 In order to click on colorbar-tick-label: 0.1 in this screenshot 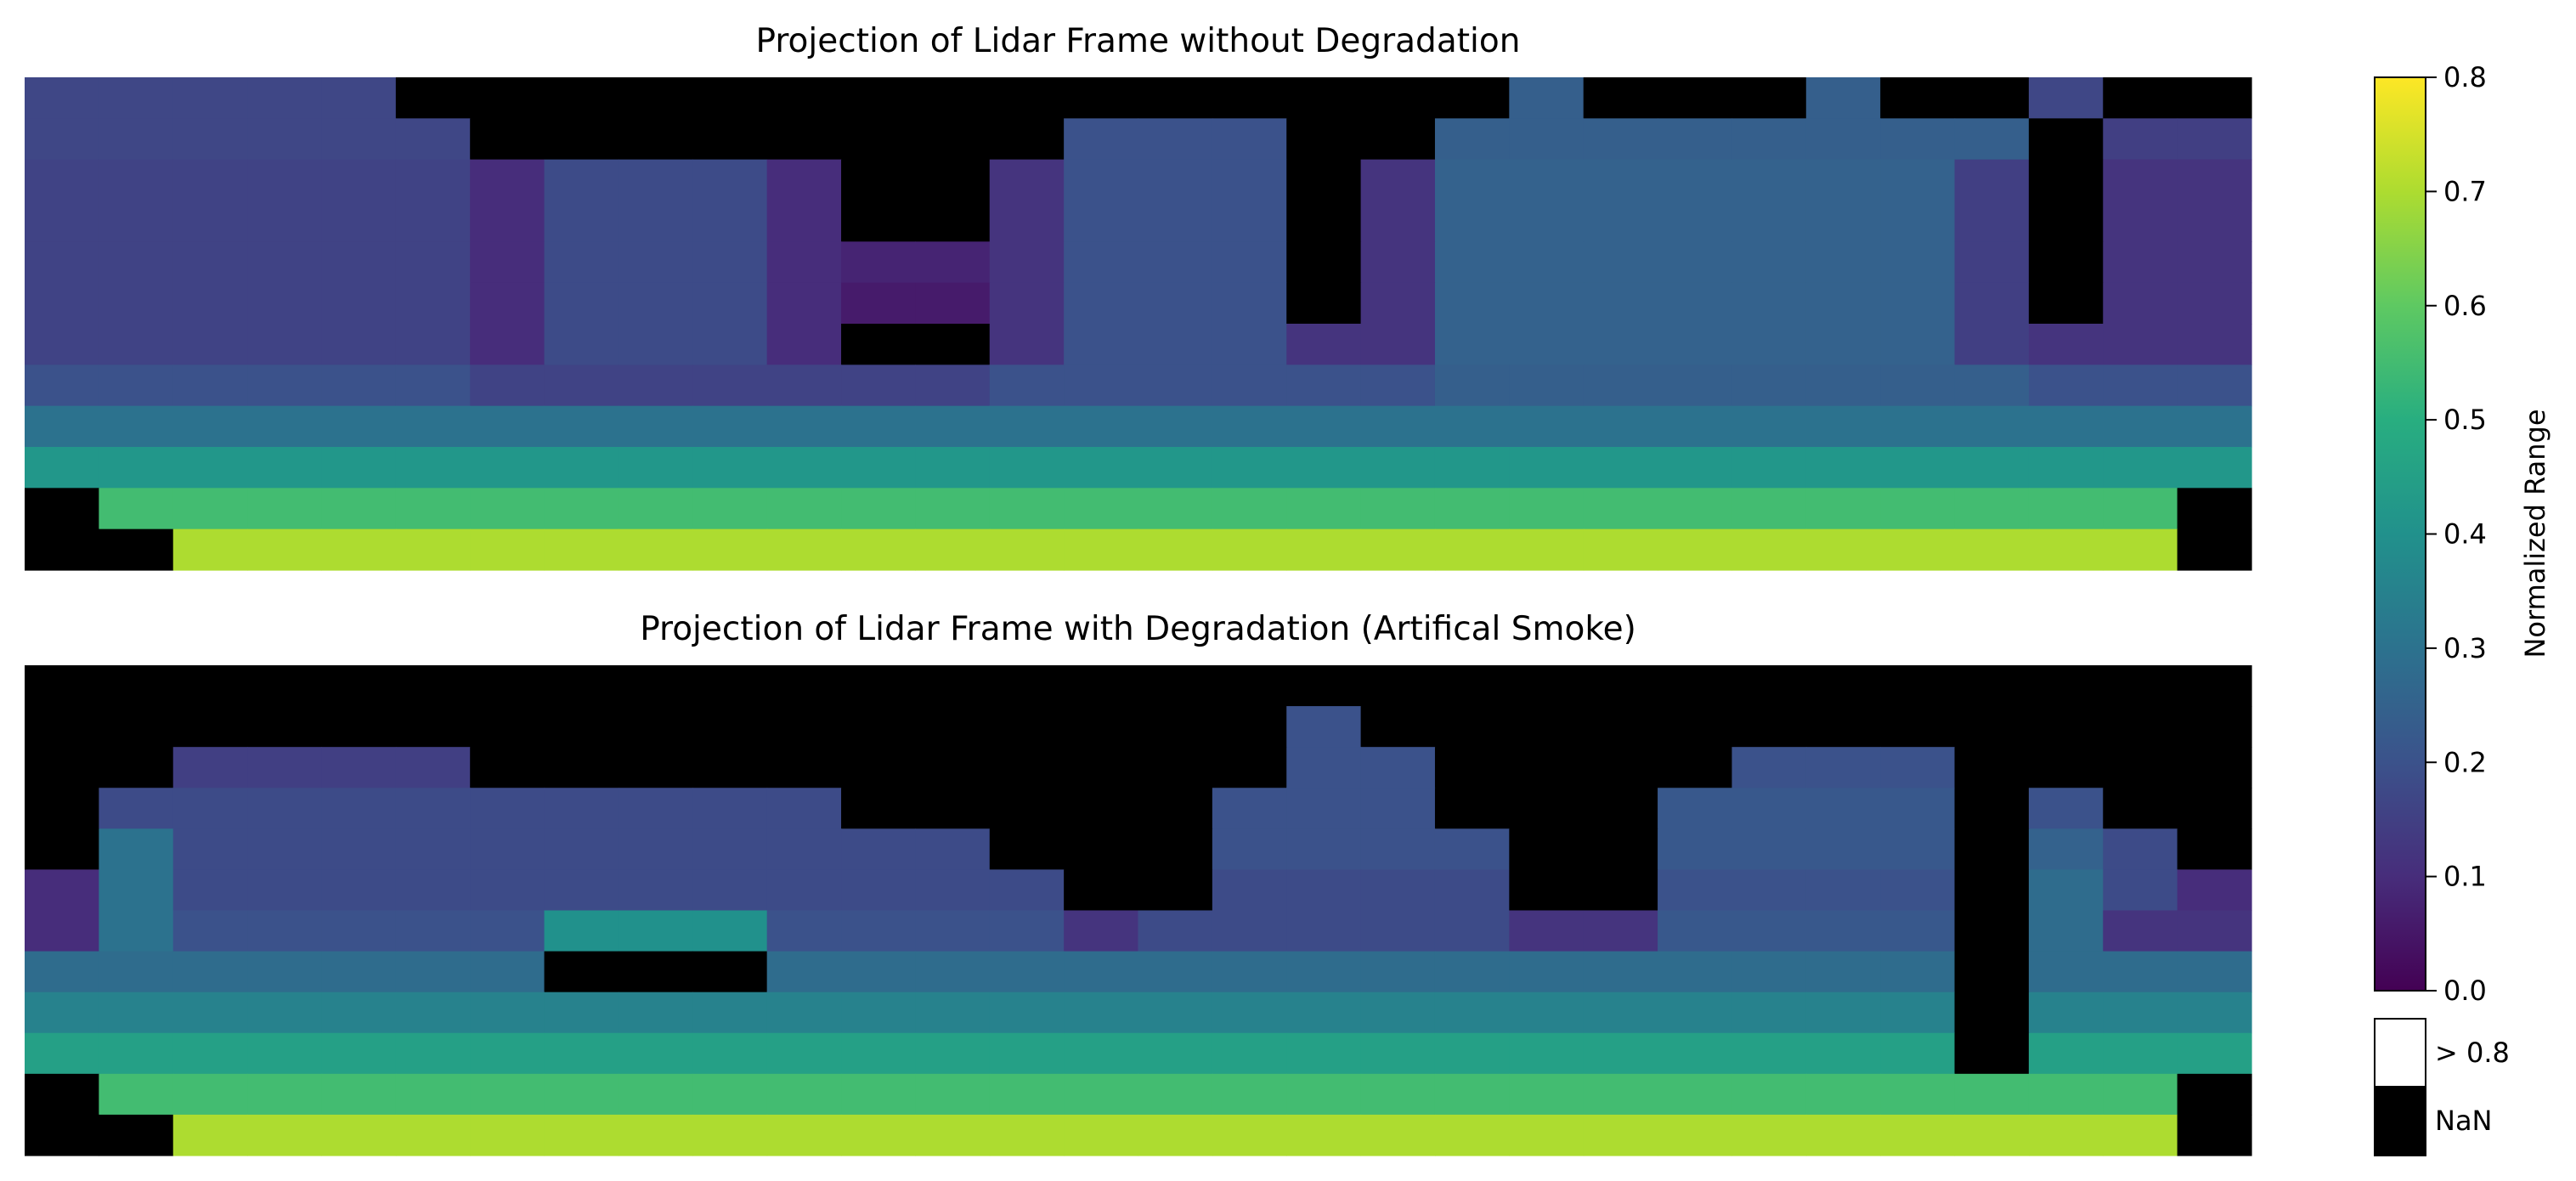, I will do `click(2465, 877)`.